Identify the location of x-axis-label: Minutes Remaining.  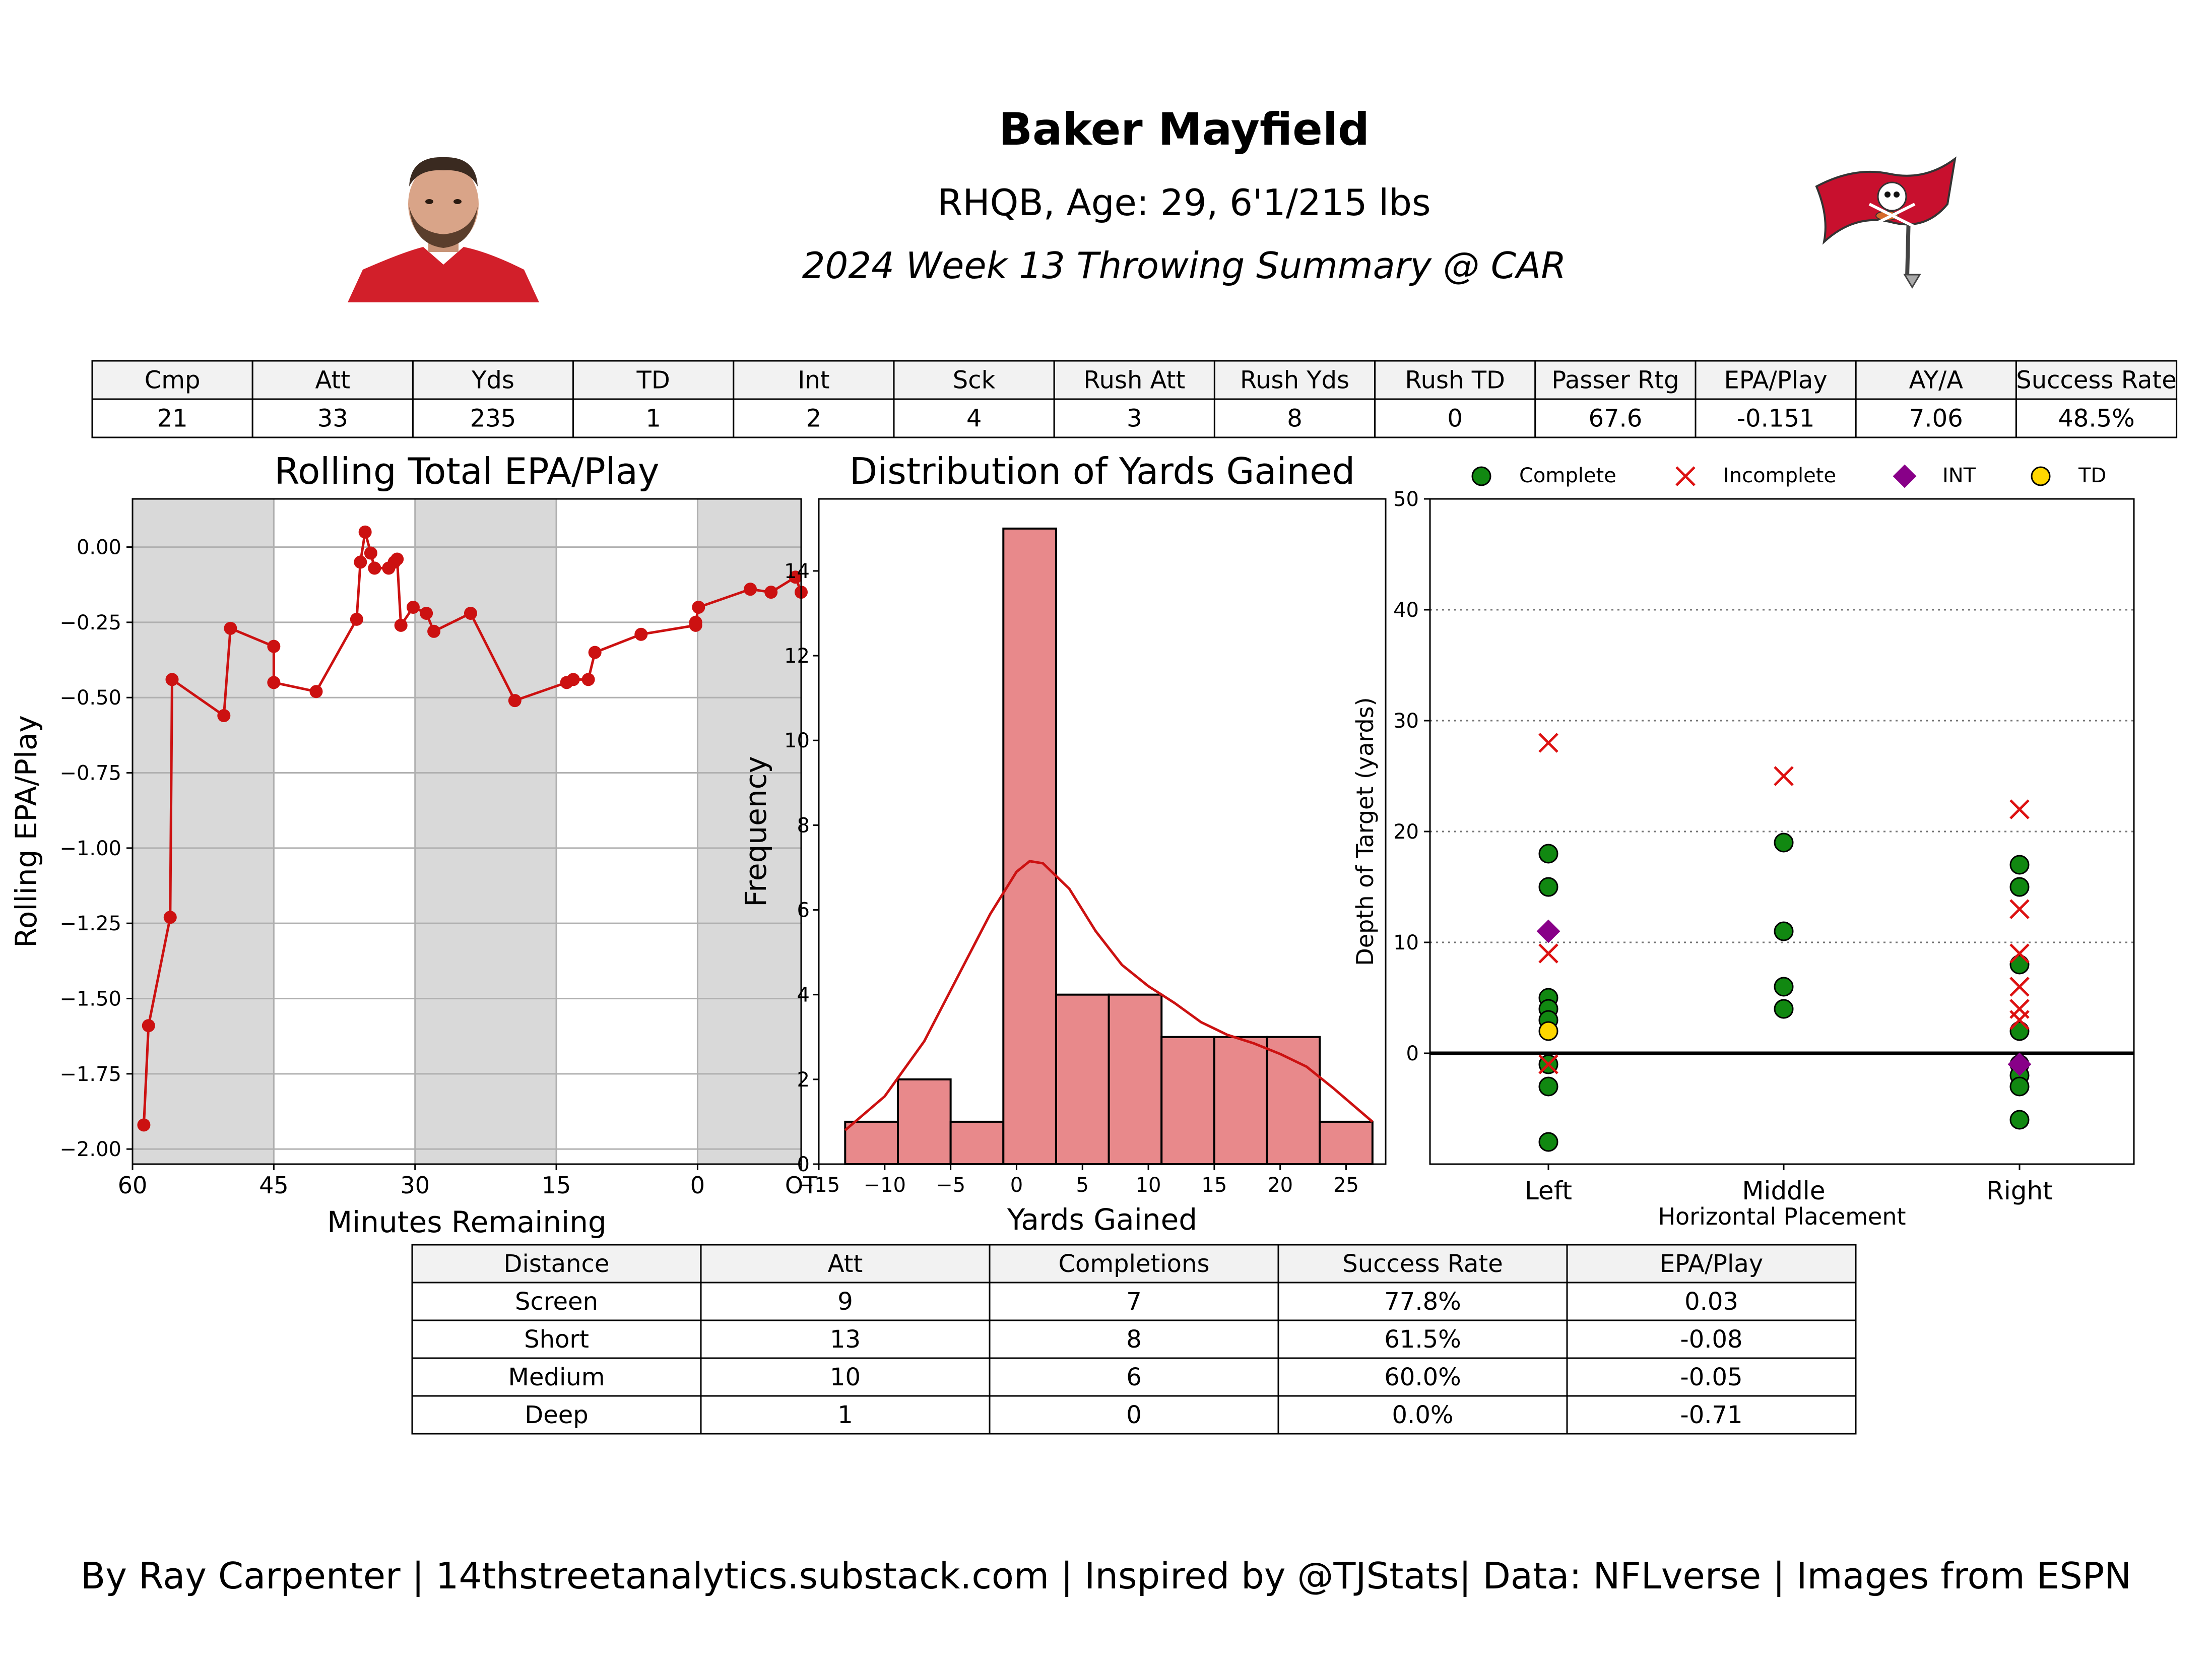
(467, 1222).